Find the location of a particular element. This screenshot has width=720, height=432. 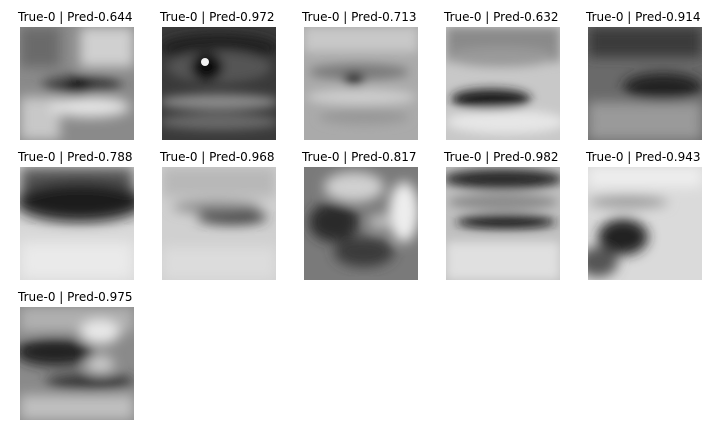

sample-title: True-0 | Pred-0.968 is located at coordinates (217, 157).